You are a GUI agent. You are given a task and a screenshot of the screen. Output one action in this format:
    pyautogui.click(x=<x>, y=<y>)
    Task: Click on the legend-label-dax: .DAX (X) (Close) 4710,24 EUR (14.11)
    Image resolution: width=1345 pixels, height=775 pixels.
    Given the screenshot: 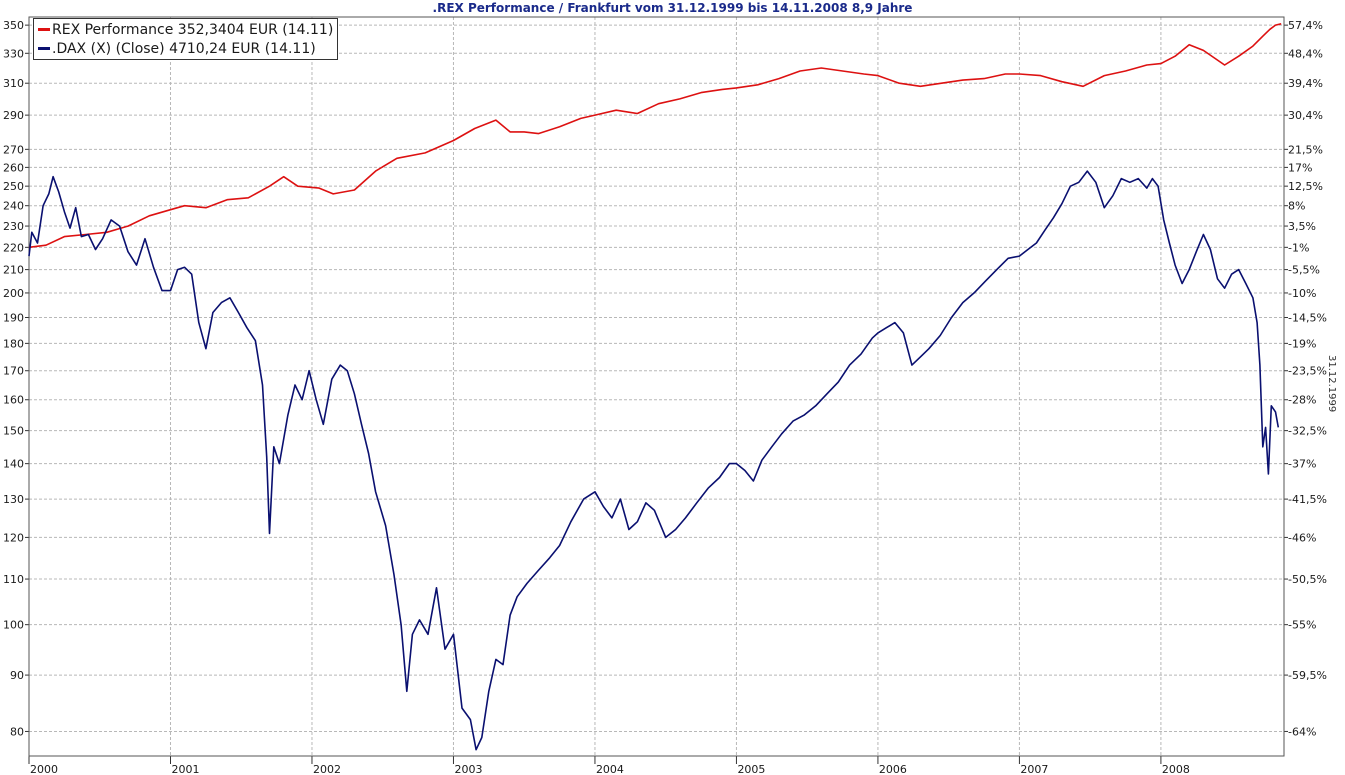 What is the action you would take?
    pyautogui.click(x=184, y=48)
    